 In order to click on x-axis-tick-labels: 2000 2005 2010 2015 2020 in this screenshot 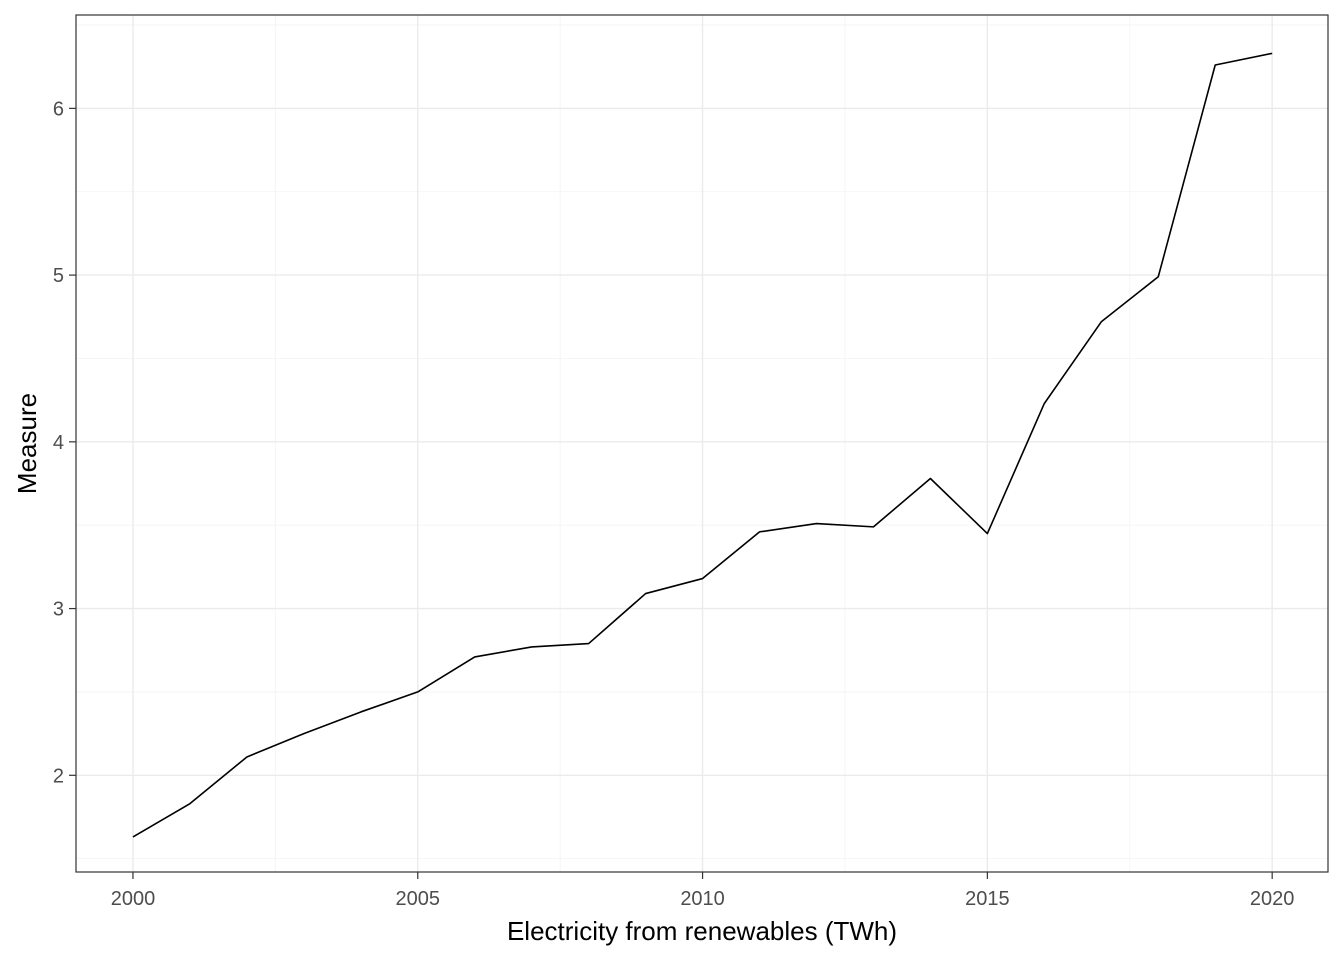, I will do `click(703, 899)`.